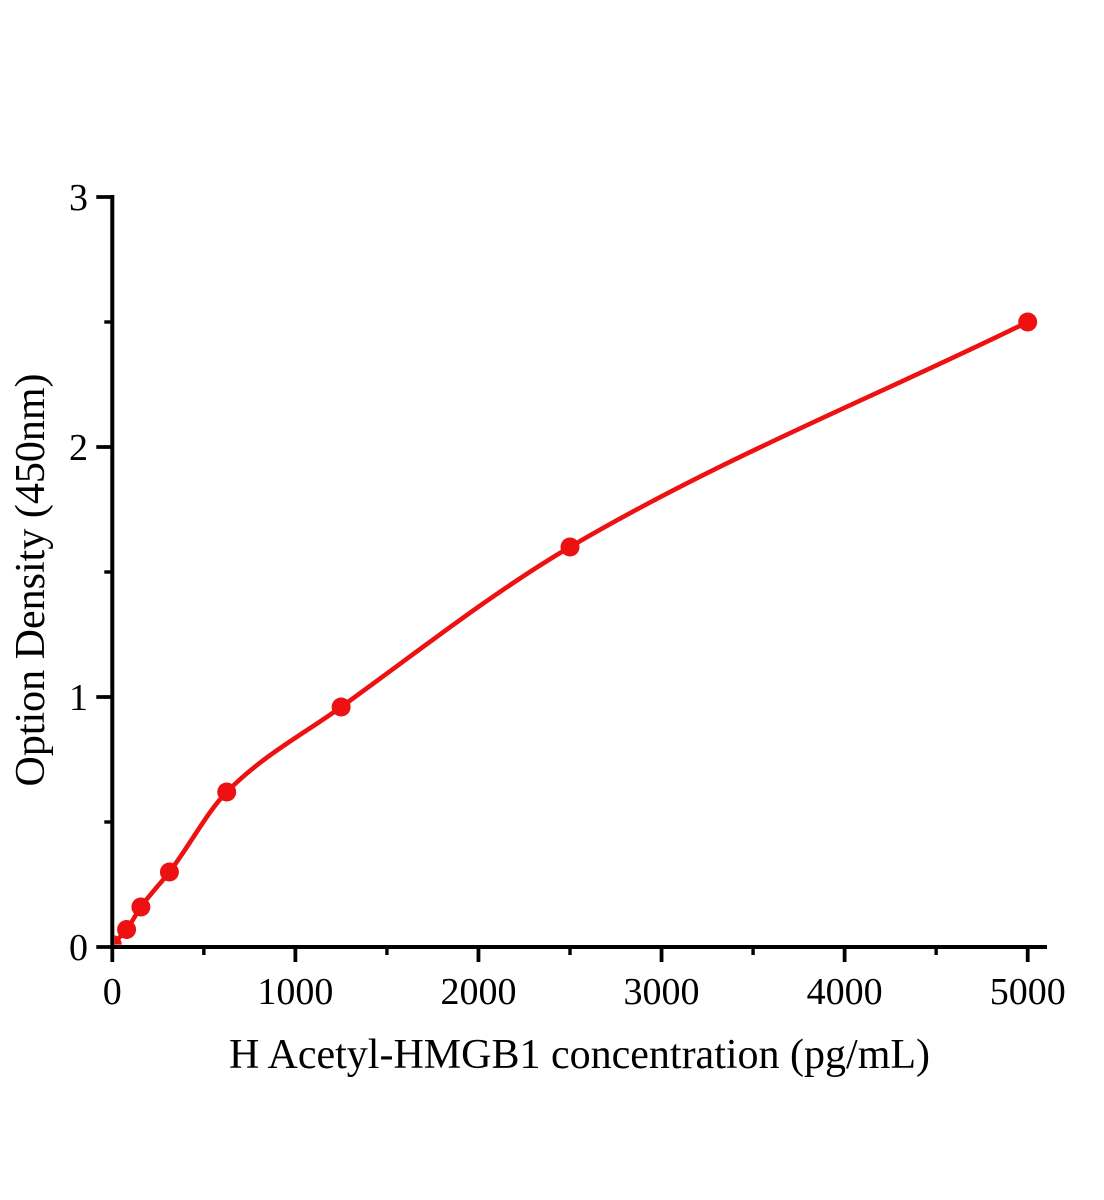 The image size is (1104, 1200). I want to click on x-tick-label: 5000, so click(1028, 992).